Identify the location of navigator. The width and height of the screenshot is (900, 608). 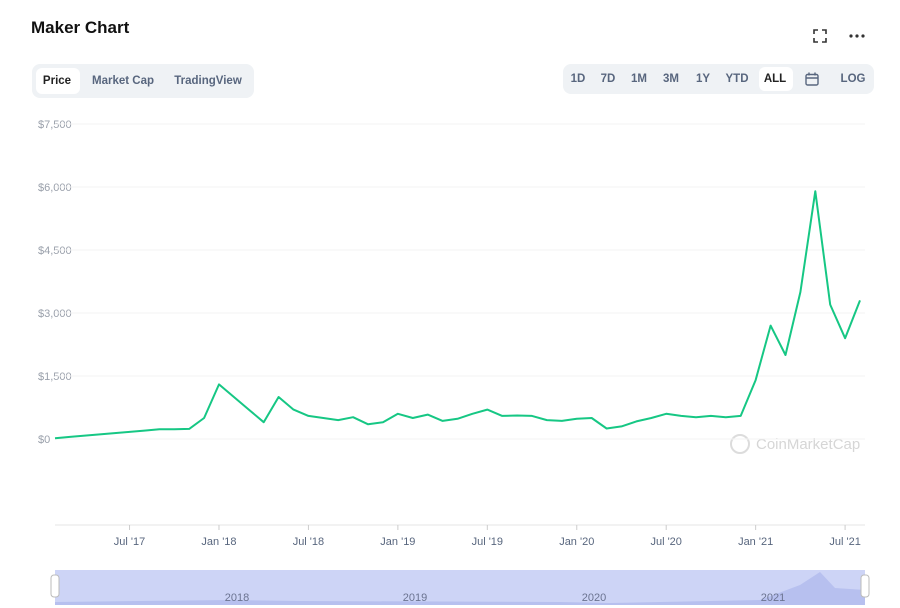
(460, 587).